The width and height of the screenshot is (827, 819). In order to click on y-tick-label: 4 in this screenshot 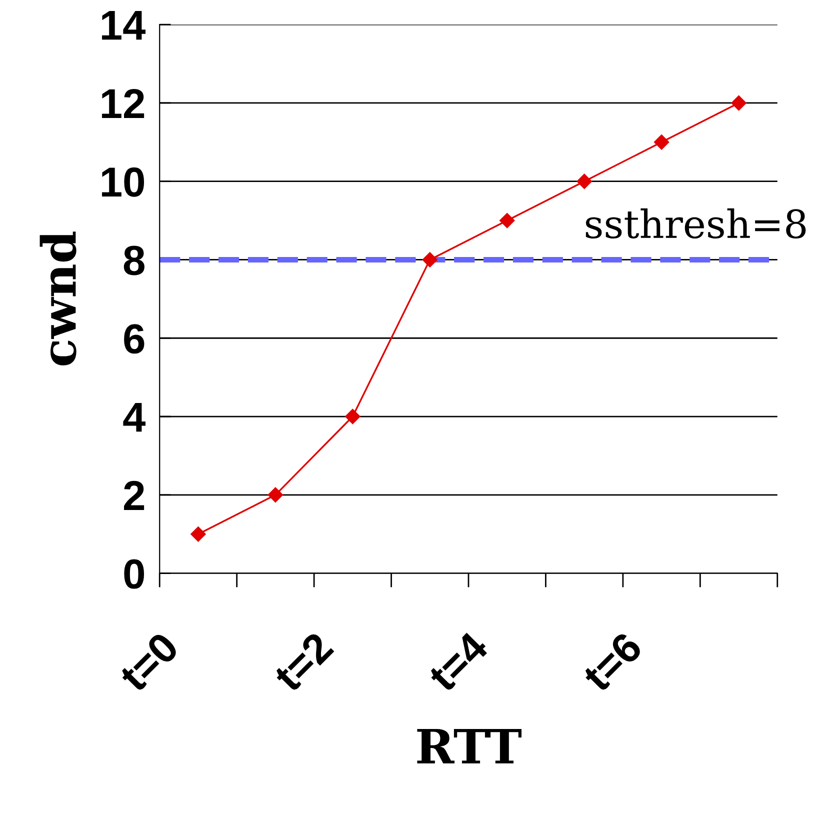, I will do `click(134, 417)`.